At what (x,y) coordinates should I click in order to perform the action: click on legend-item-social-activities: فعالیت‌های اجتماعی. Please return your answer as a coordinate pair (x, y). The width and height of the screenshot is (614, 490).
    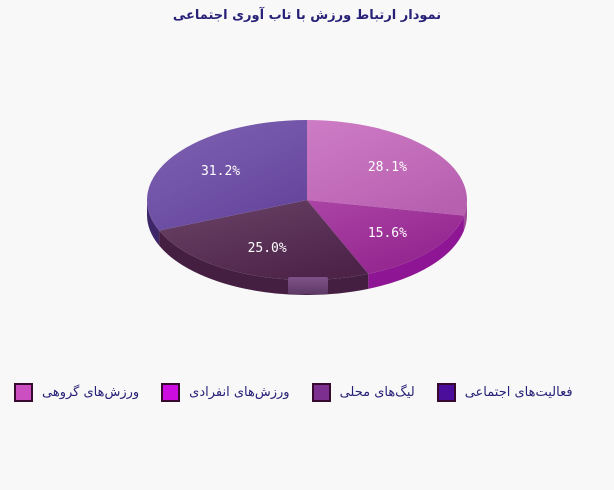
    Looking at the image, I should click on (504, 392).